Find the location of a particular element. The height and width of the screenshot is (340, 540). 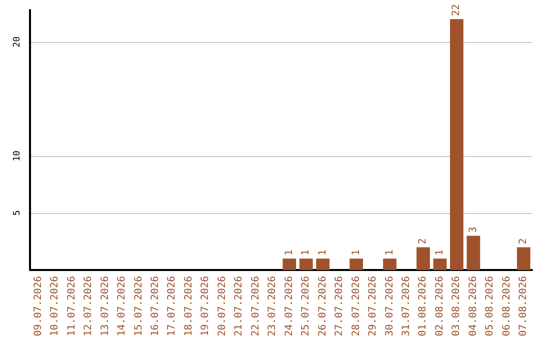

x-tick-label: 26.07.2026 is located at coordinates (322, 306).